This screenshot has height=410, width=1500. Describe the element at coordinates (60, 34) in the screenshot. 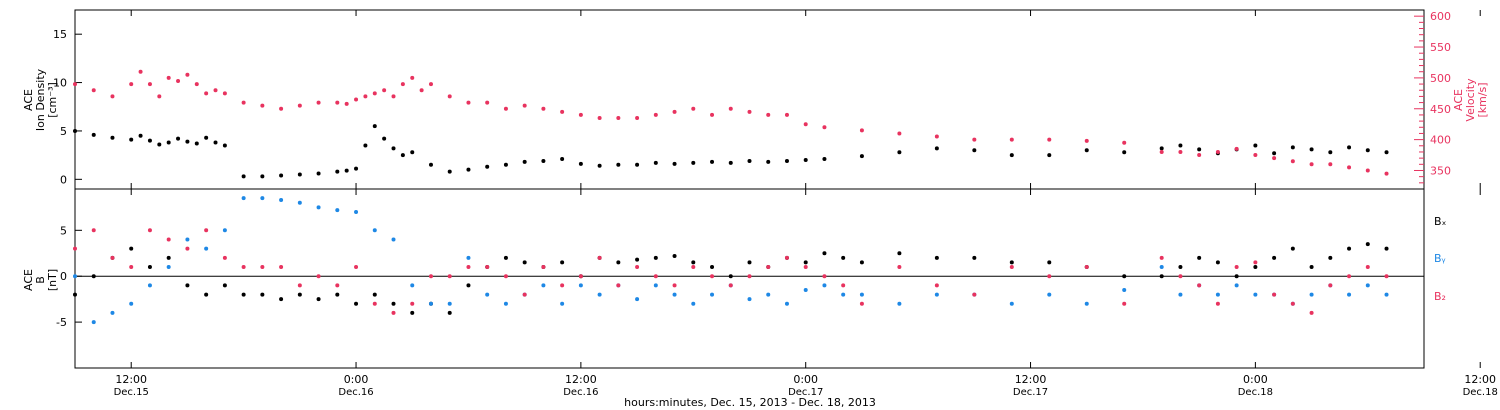

I see `density-tick-label-3: 15` at that location.